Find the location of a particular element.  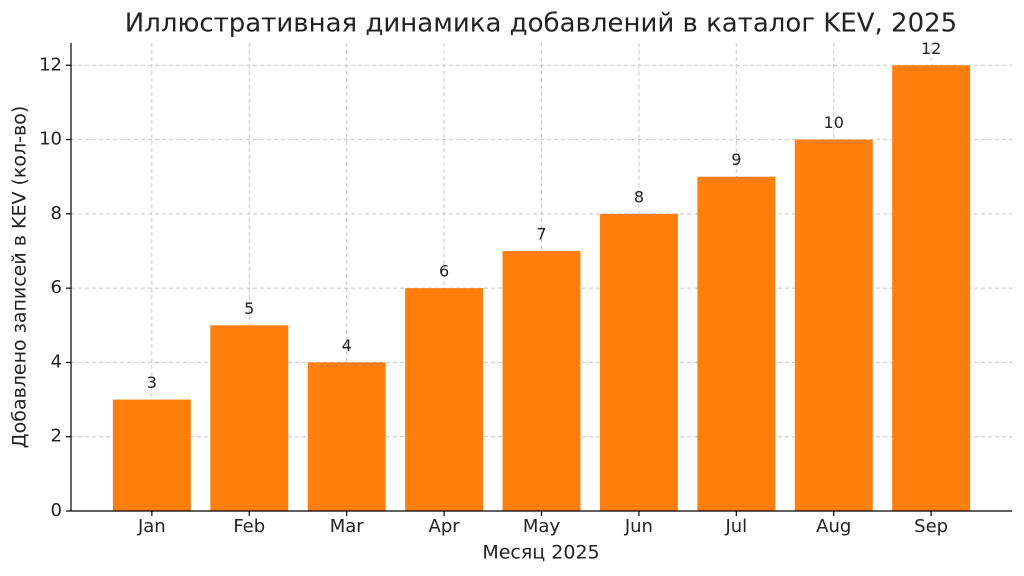

y-tick-label: 8 is located at coordinates (56, 213).